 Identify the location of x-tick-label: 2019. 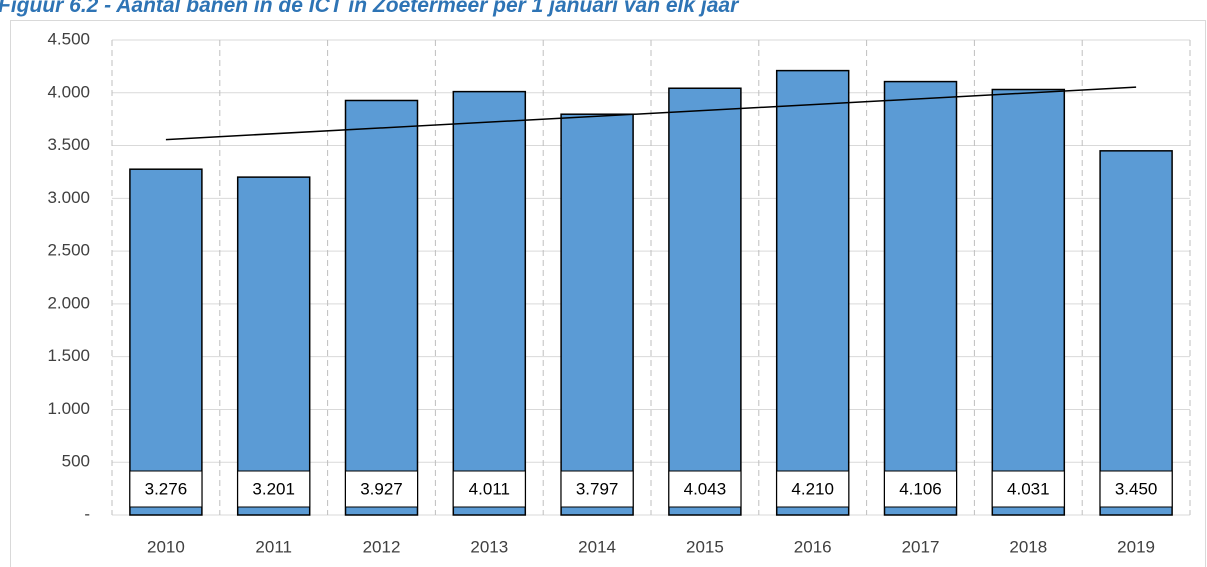
(1136, 546).